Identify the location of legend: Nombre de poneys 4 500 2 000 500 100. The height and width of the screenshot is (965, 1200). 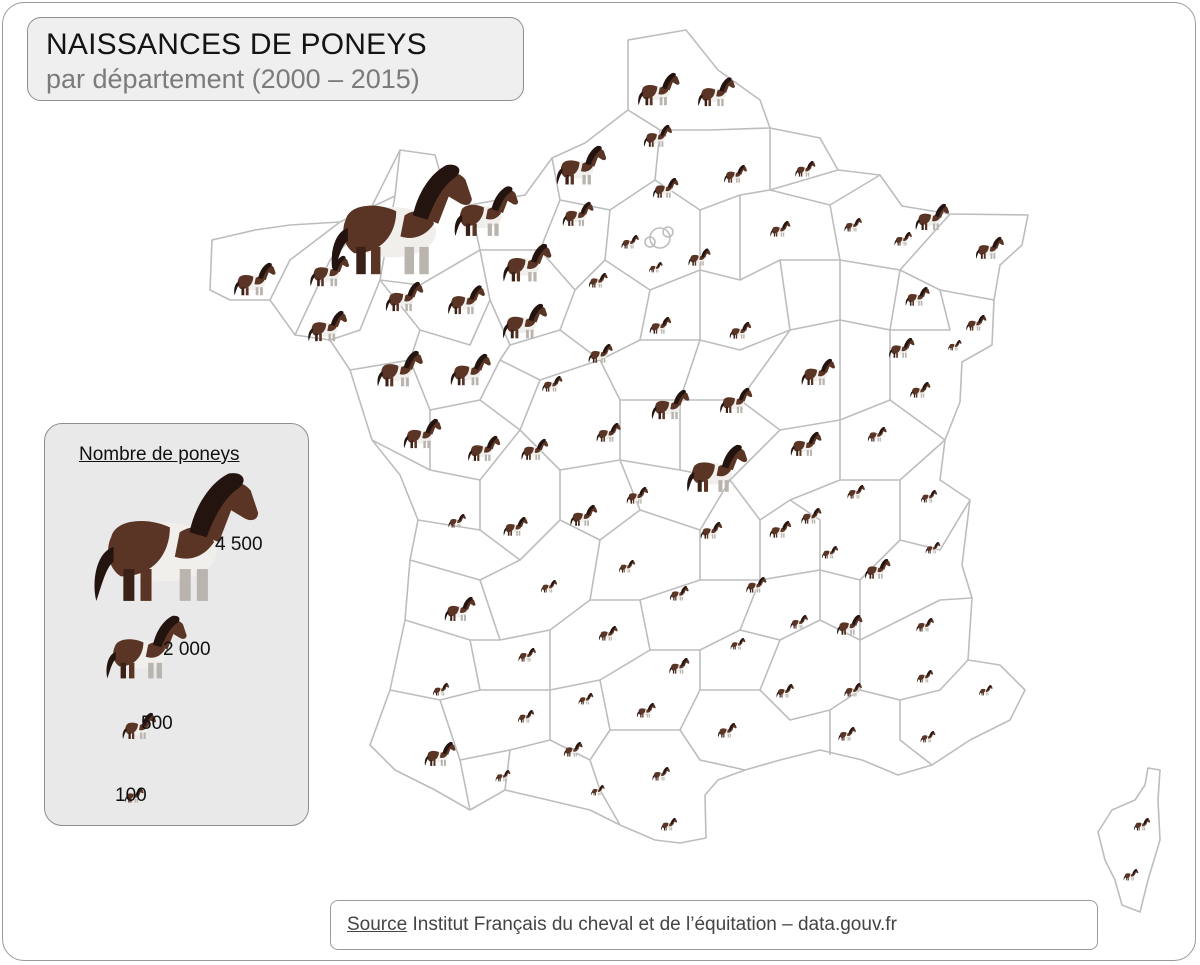
(176, 624).